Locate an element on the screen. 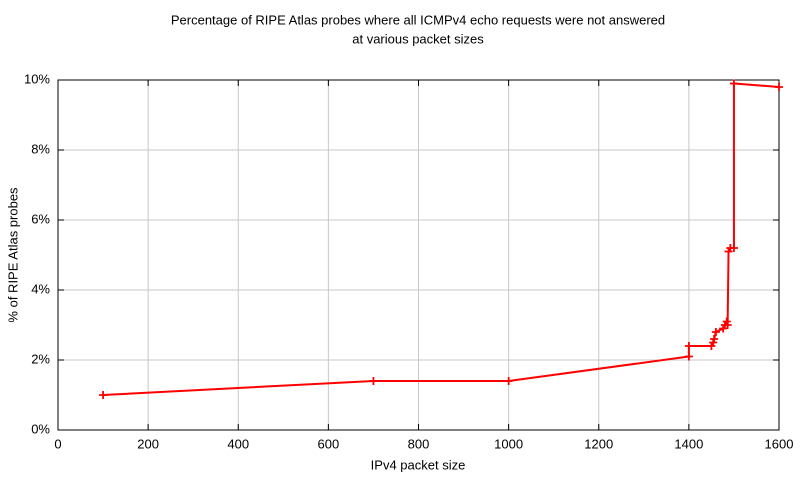 The height and width of the screenshot is (480, 800). y-tick-label: 4% is located at coordinates (40, 288).